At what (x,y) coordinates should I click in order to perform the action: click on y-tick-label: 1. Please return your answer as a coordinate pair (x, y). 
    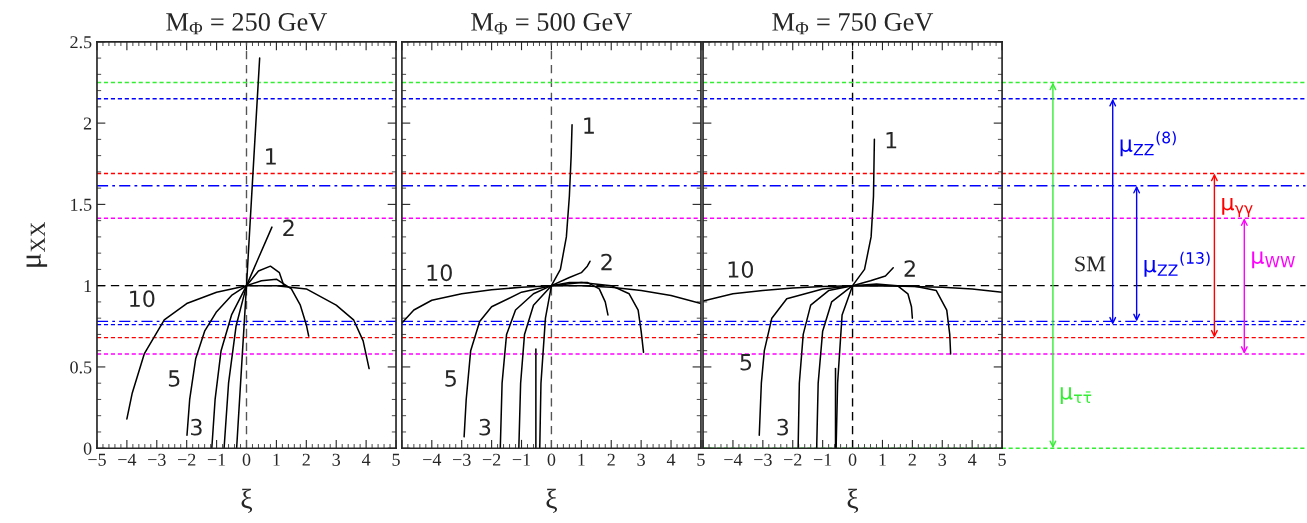
    Looking at the image, I should click on (88, 286).